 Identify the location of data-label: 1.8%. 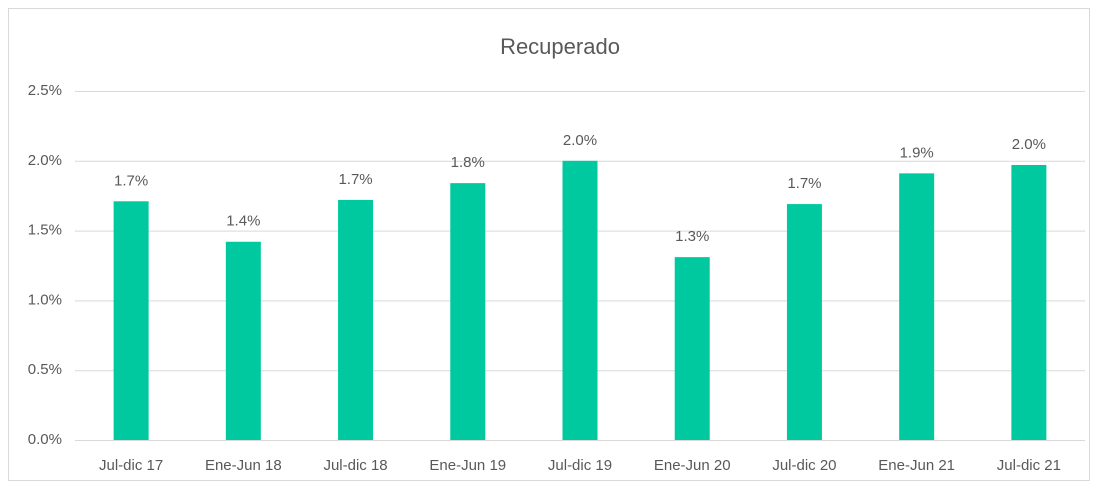
(468, 162).